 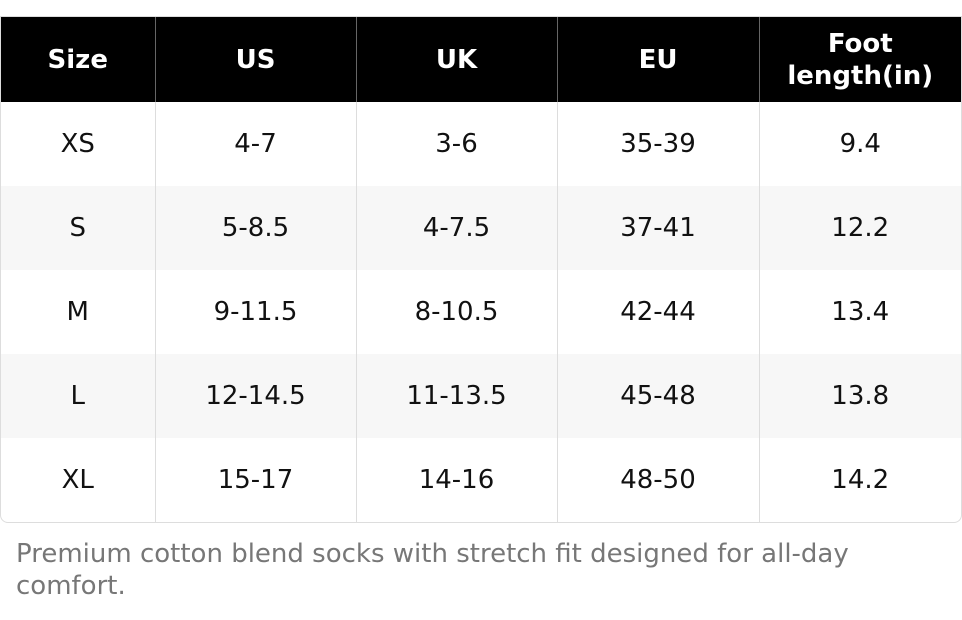 What do you see at coordinates (860, 396) in the screenshot?
I see `table-cell: 13.8` at bounding box center [860, 396].